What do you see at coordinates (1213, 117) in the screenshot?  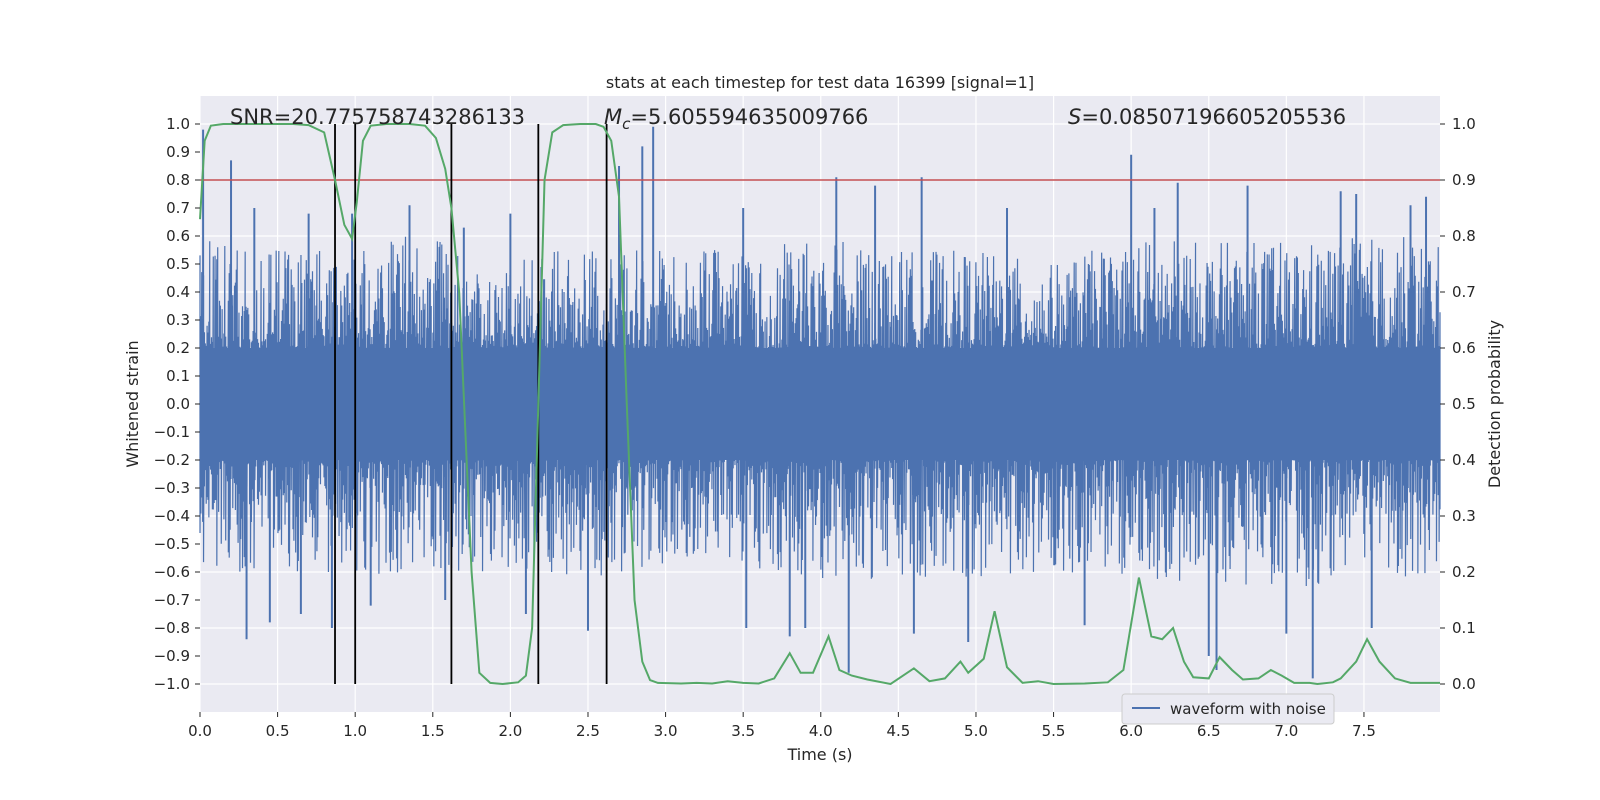 I see `s-value: =0.08507196605205536` at bounding box center [1213, 117].